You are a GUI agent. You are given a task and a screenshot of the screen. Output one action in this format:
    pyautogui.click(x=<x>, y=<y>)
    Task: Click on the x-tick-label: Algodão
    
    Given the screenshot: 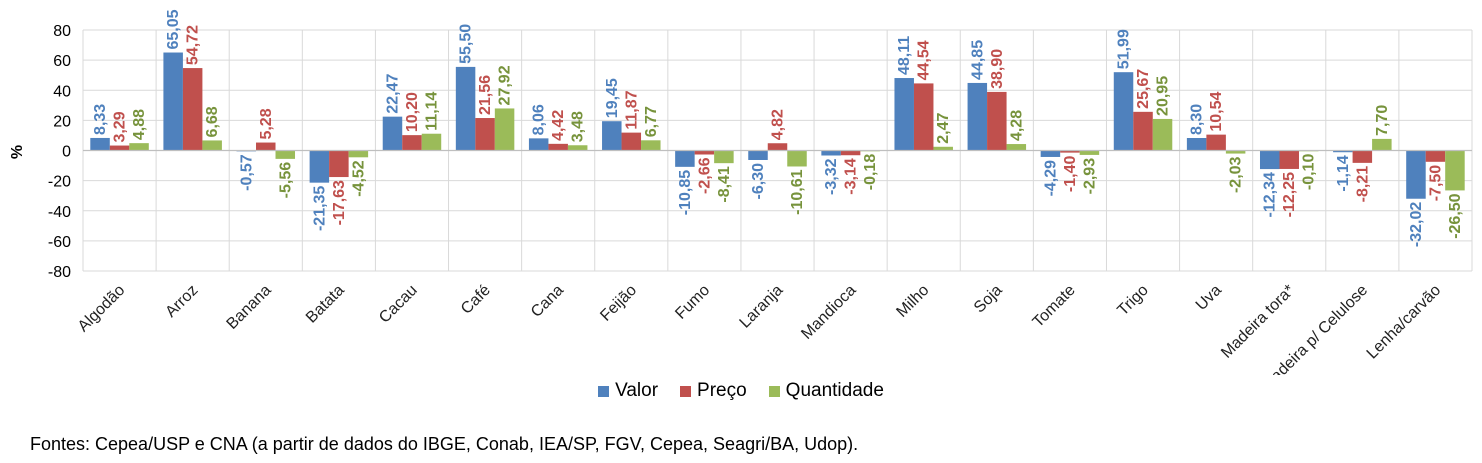 What is the action you would take?
    pyautogui.click(x=102, y=309)
    